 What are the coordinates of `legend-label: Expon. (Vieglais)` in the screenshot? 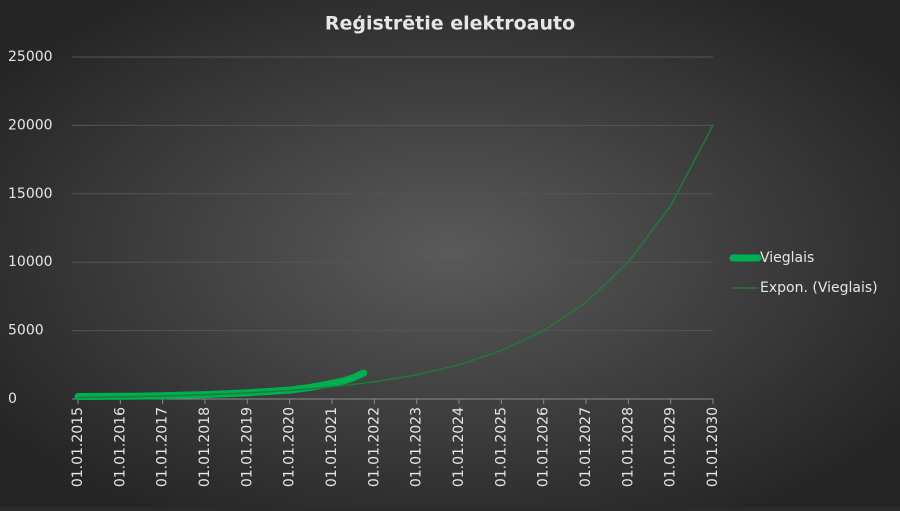 It's located at (819, 288).